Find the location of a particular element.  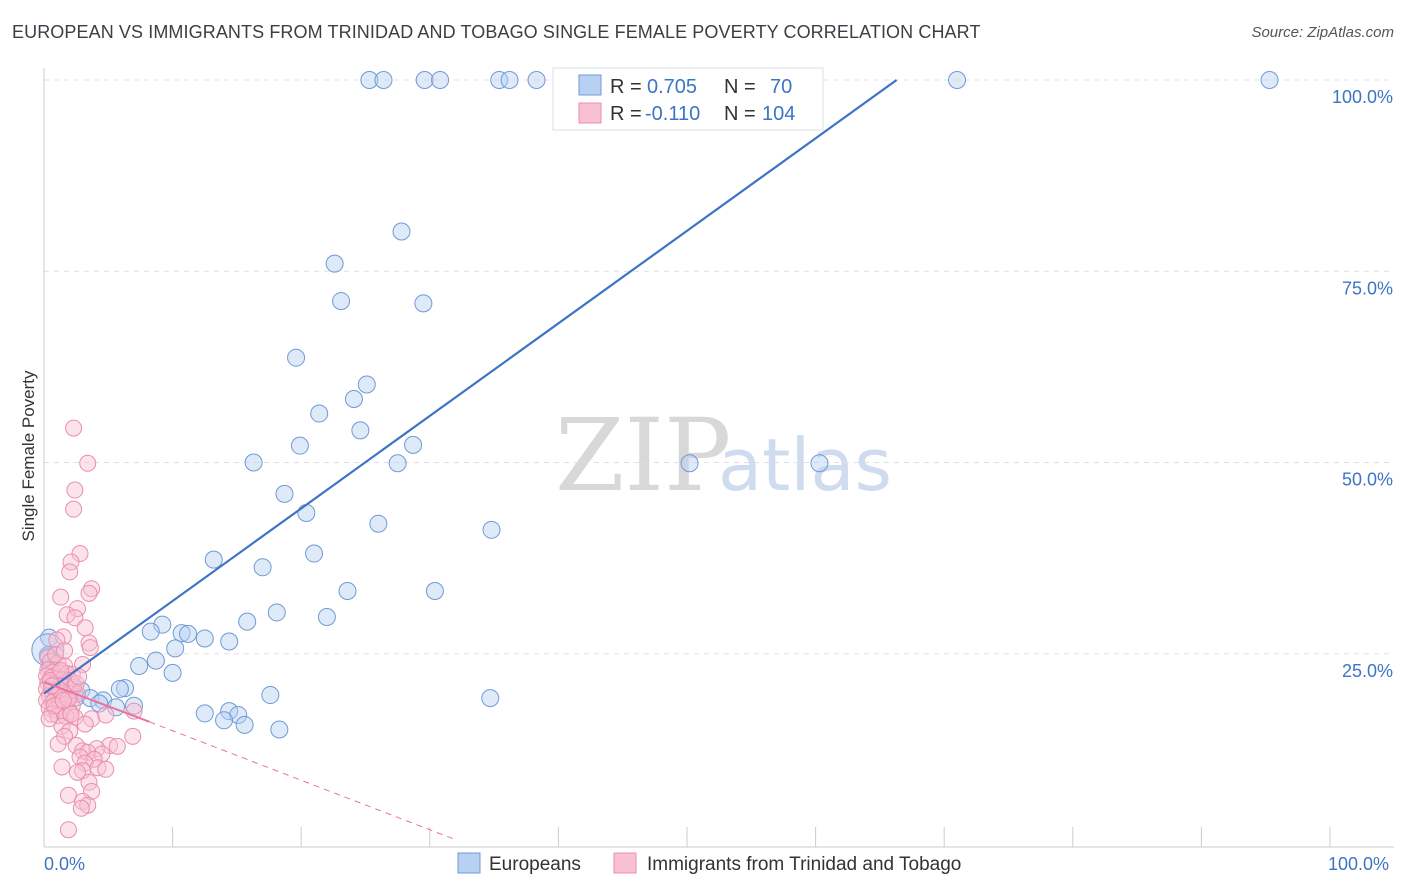

y-tick-label-100: 100.0% is located at coordinates (1362, 97).